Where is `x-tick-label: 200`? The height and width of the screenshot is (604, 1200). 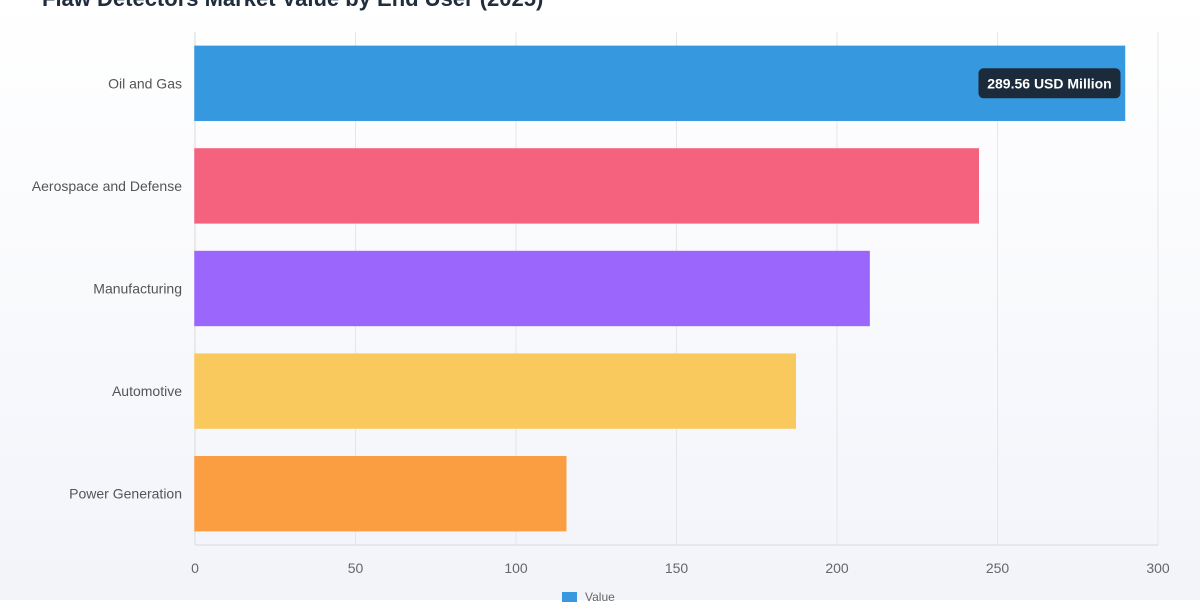 x-tick-label: 200 is located at coordinates (837, 568).